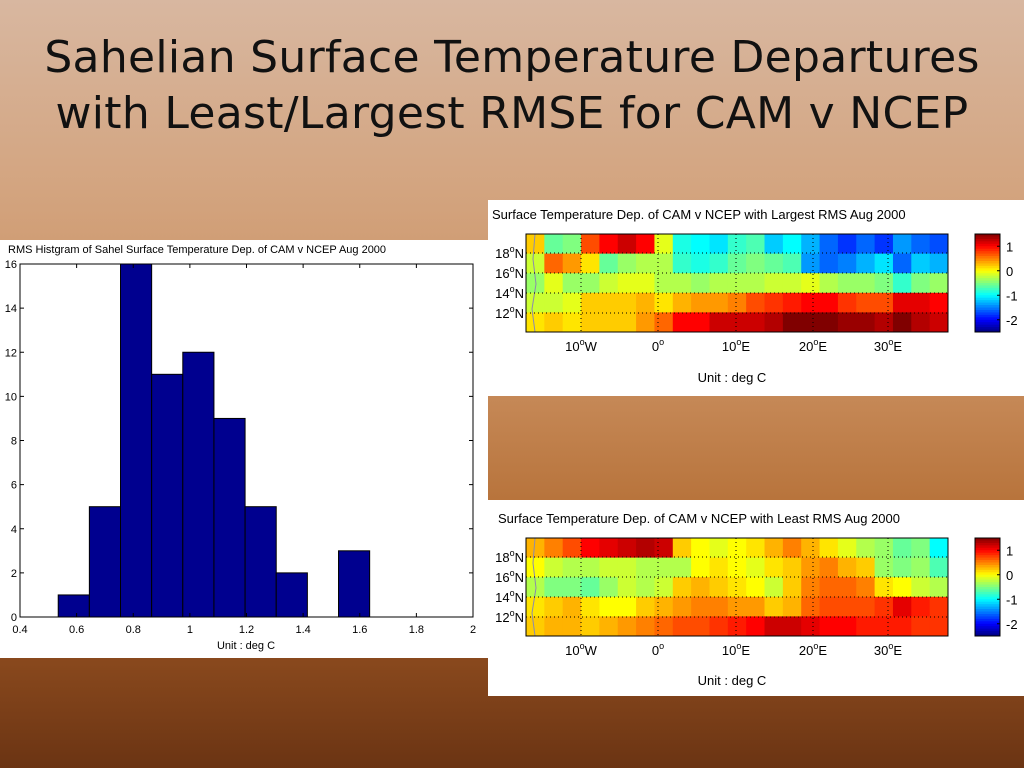 This screenshot has height=768, width=1024. What do you see at coordinates (1009, 550) in the screenshot?
I see `least-rms-map-colorbar-label-0: 1` at bounding box center [1009, 550].